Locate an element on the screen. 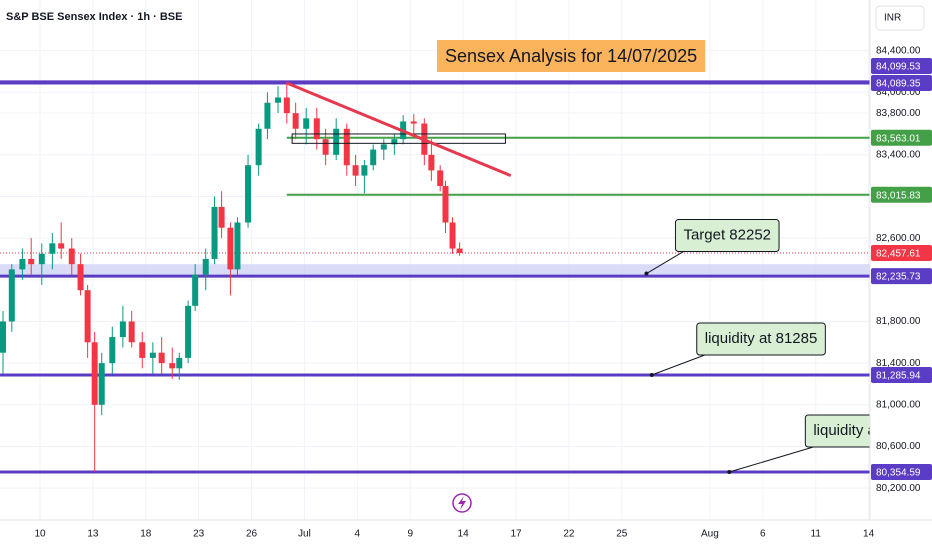 This screenshot has width=932, height=550. title: Sensex Analysis for 14/07/2025 is located at coordinates (571, 56).